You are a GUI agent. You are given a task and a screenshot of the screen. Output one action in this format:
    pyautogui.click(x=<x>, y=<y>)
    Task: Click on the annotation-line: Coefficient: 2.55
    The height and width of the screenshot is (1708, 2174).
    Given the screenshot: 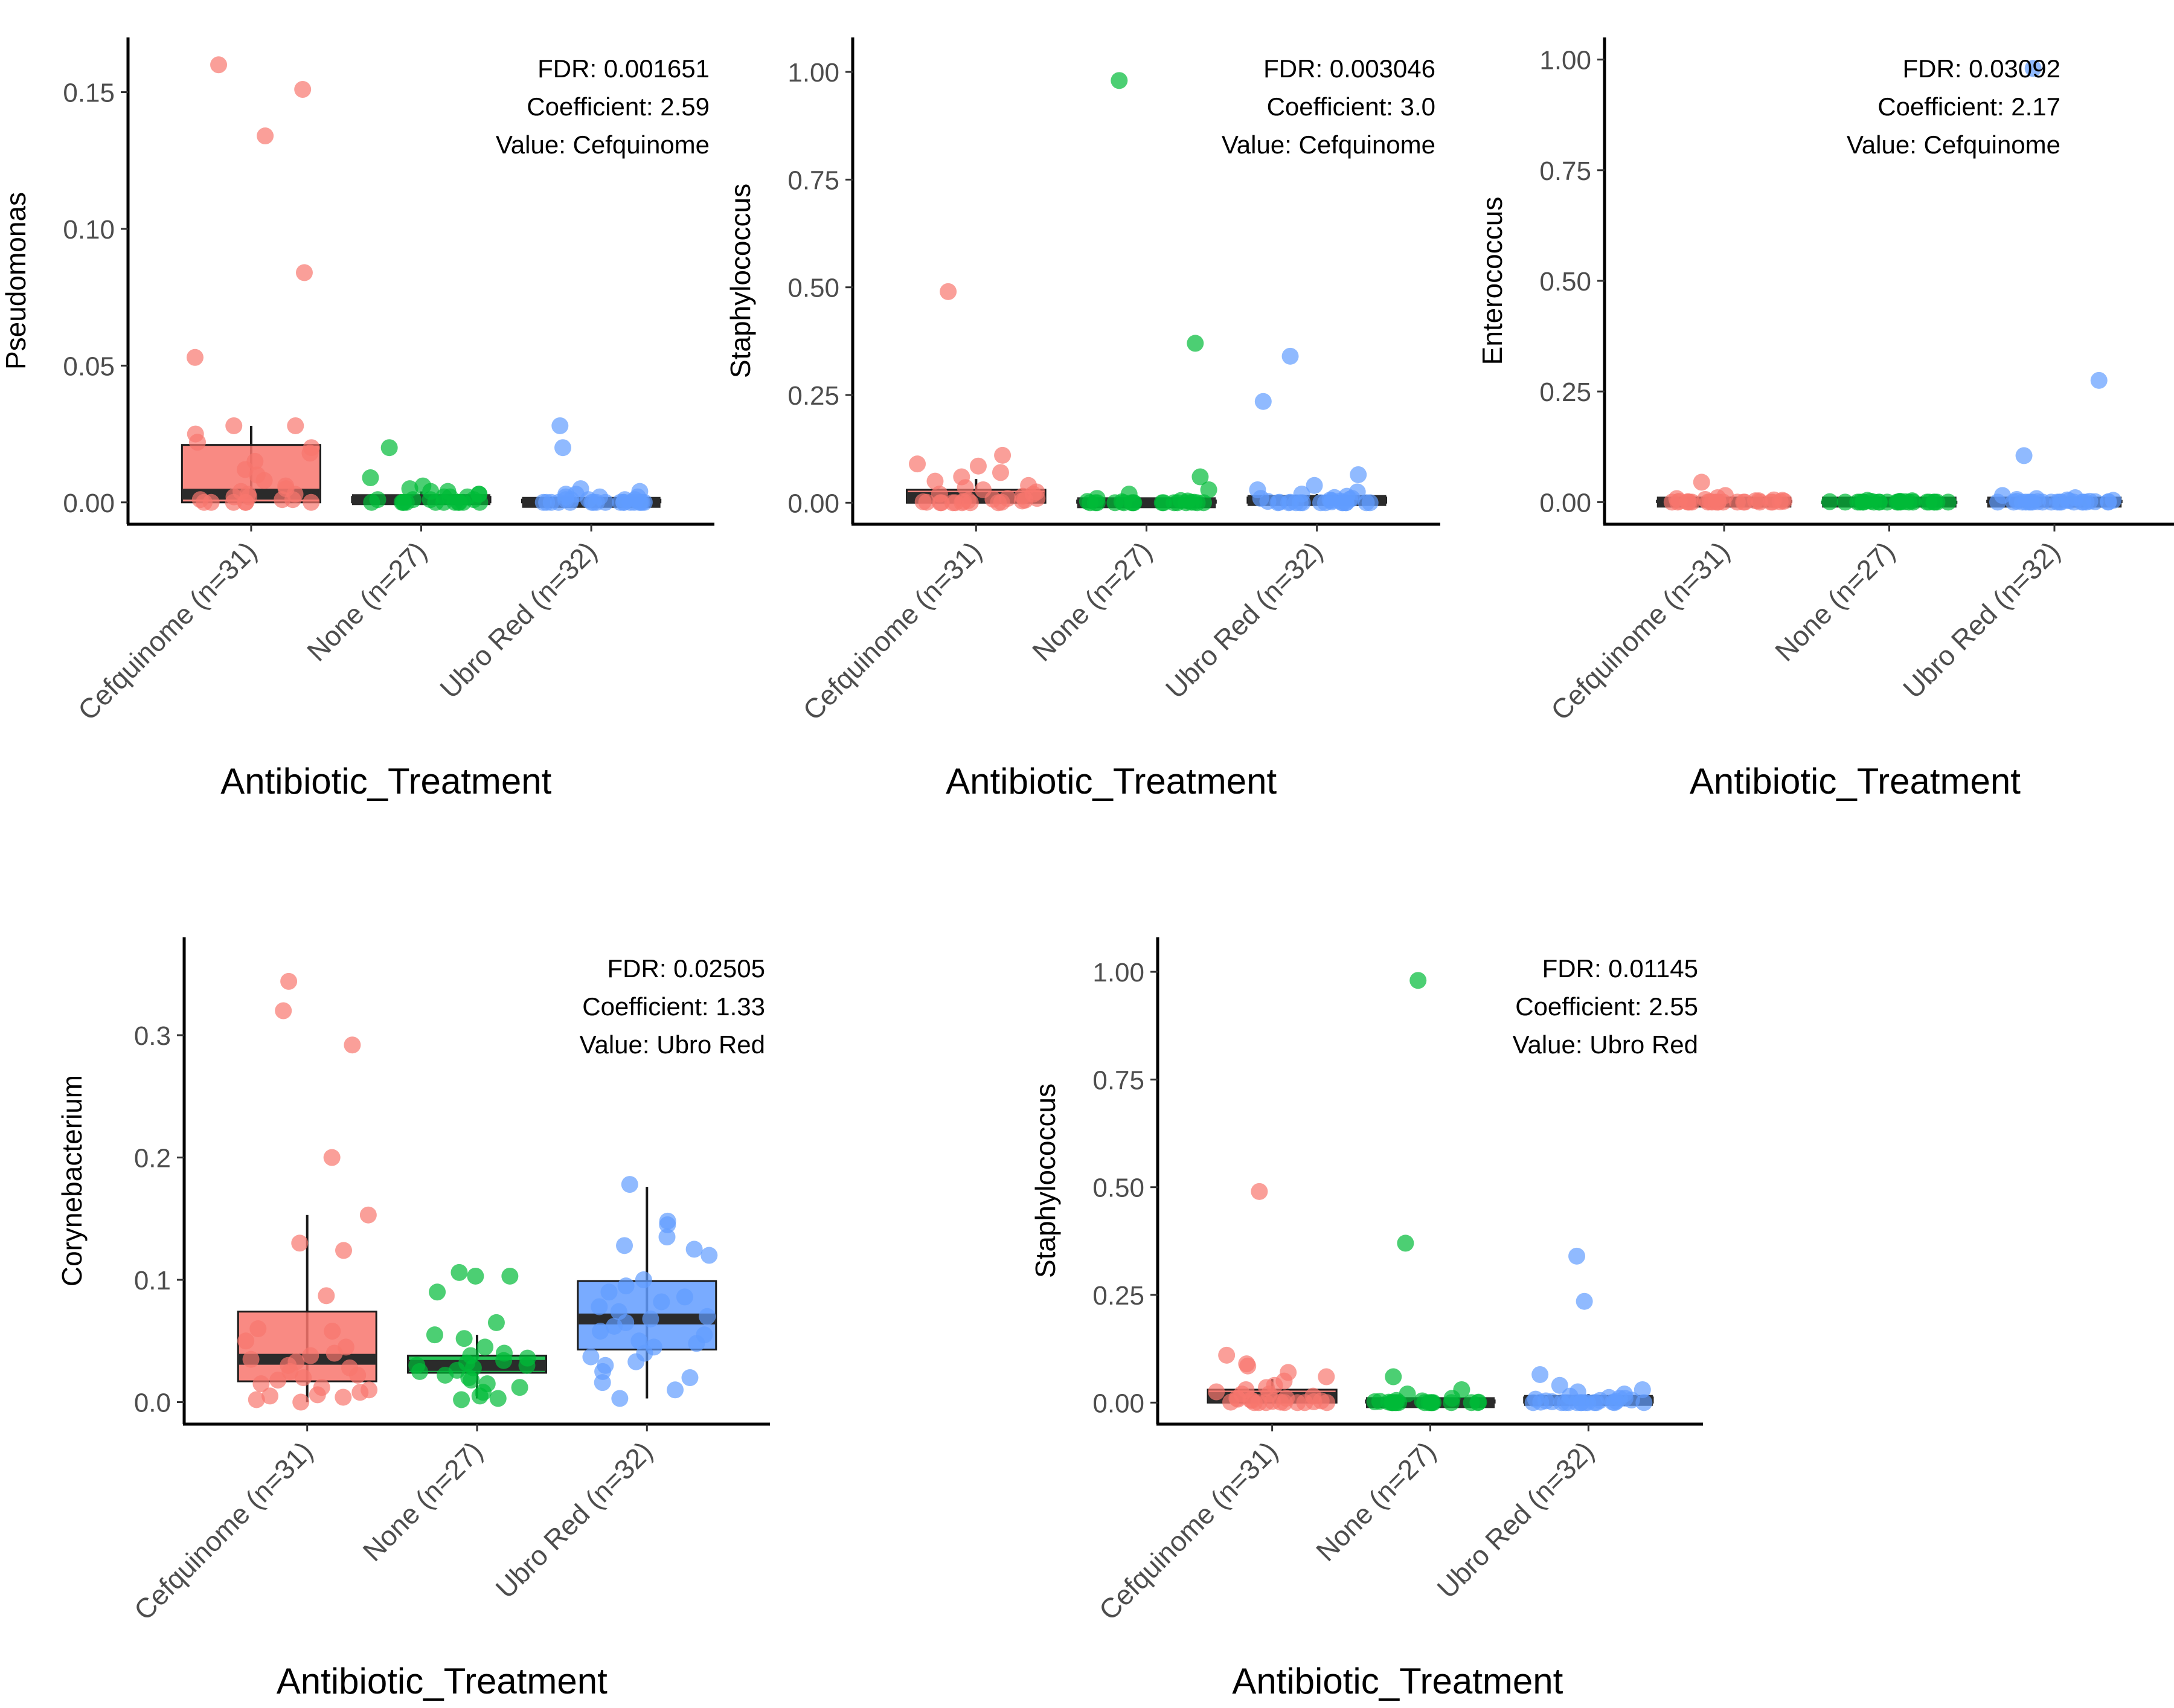 What is the action you would take?
    pyautogui.click(x=1606, y=1006)
    